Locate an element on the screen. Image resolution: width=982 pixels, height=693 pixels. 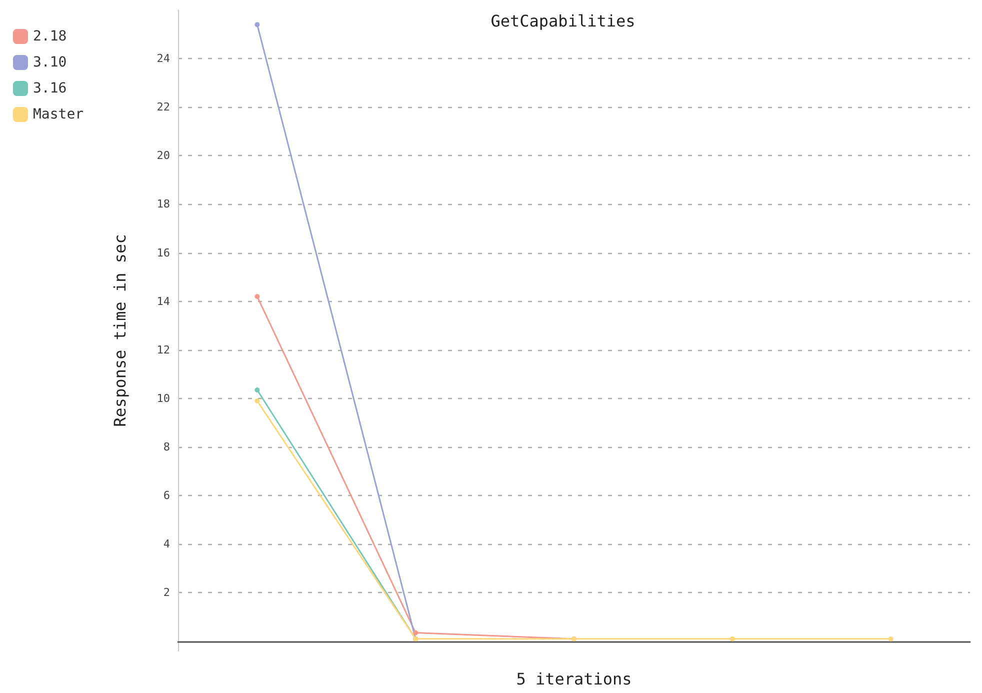
chart-title: GetCapabilities is located at coordinates (563, 21).